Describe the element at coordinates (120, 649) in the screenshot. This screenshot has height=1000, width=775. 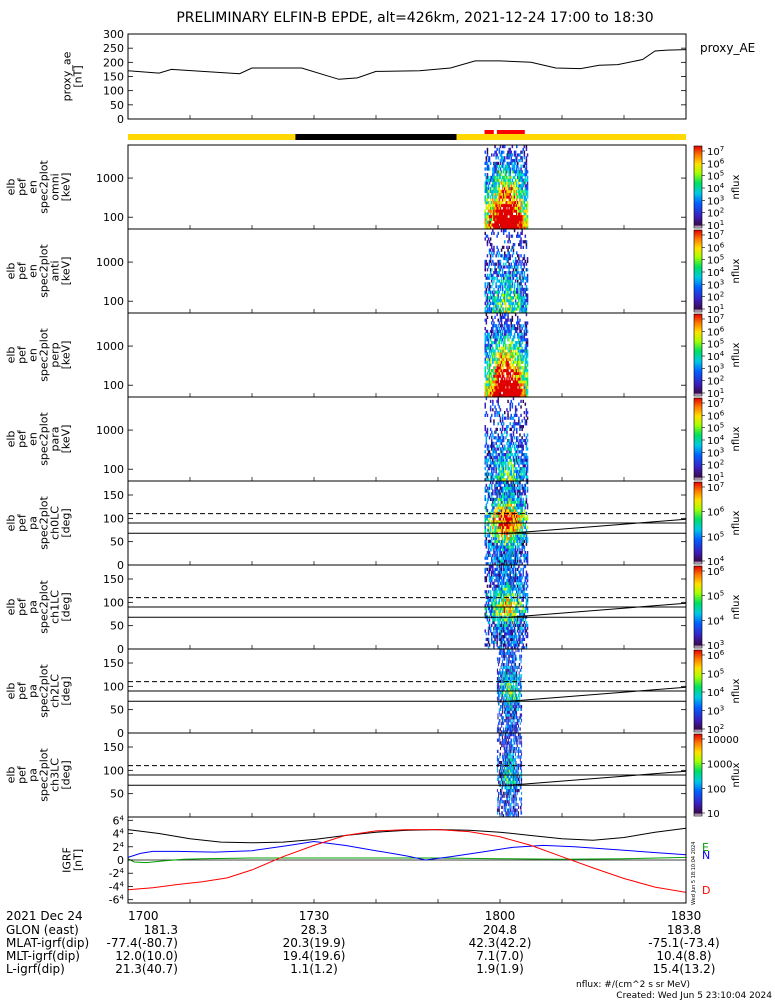
I see `y-tick-label: 0` at that location.